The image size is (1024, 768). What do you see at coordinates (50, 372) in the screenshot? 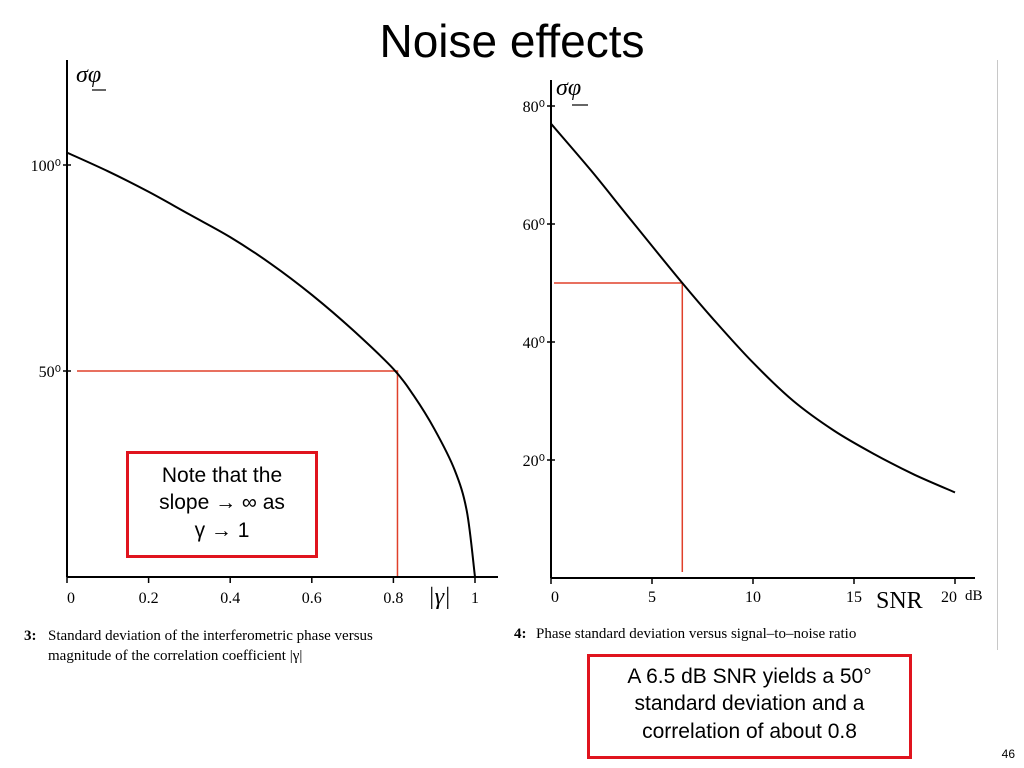
I see `y-tick-label-left: 50⁰` at bounding box center [50, 372].